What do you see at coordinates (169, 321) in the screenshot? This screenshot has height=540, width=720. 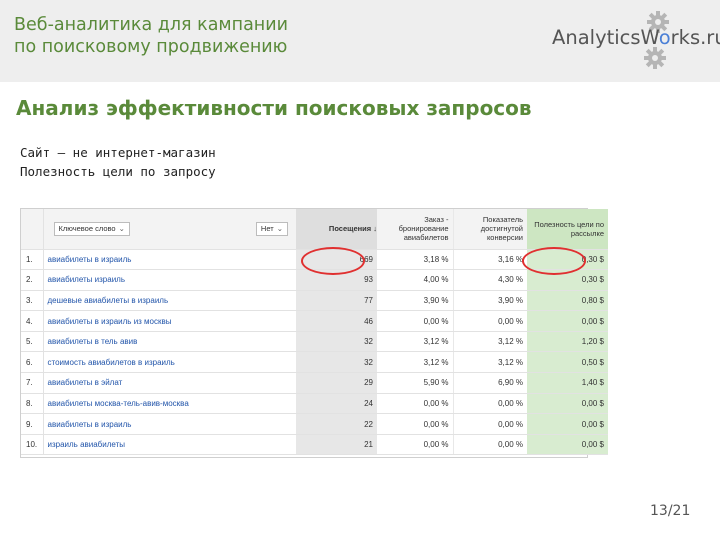 I see `row-keyword-link: авиабилеты в израиль из москвы` at bounding box center [169, 321].